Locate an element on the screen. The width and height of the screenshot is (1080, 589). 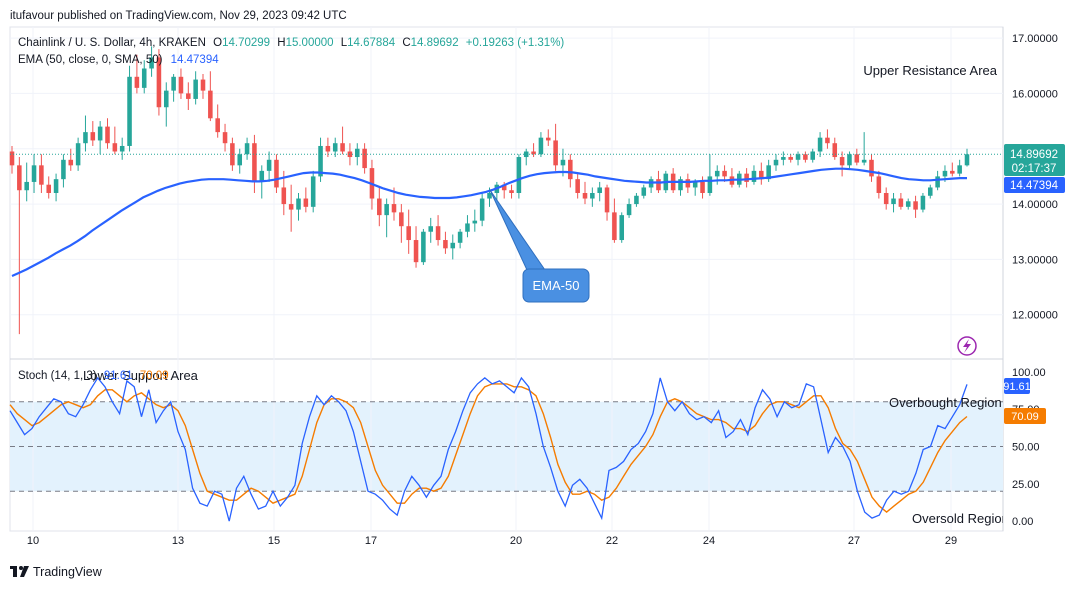
lightning-icon is located at coordinates (967, 346).